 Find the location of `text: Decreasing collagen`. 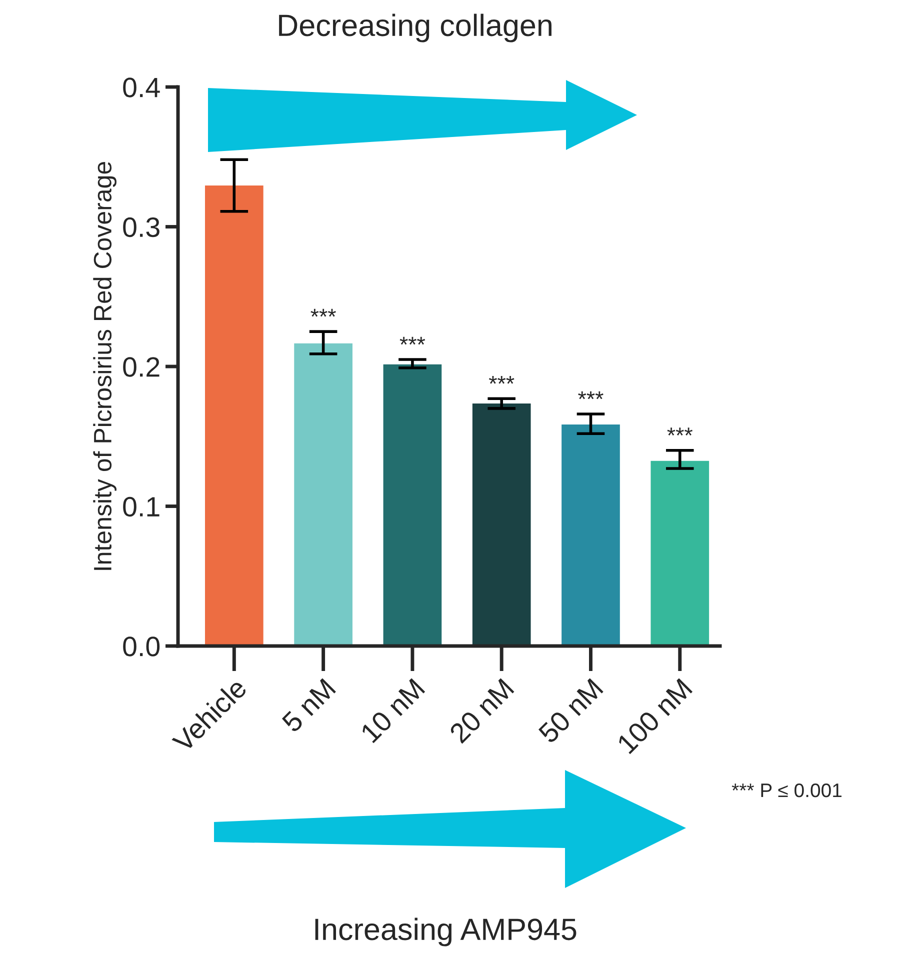

text: Decreasing collagen is located at coordinates (415, 28).